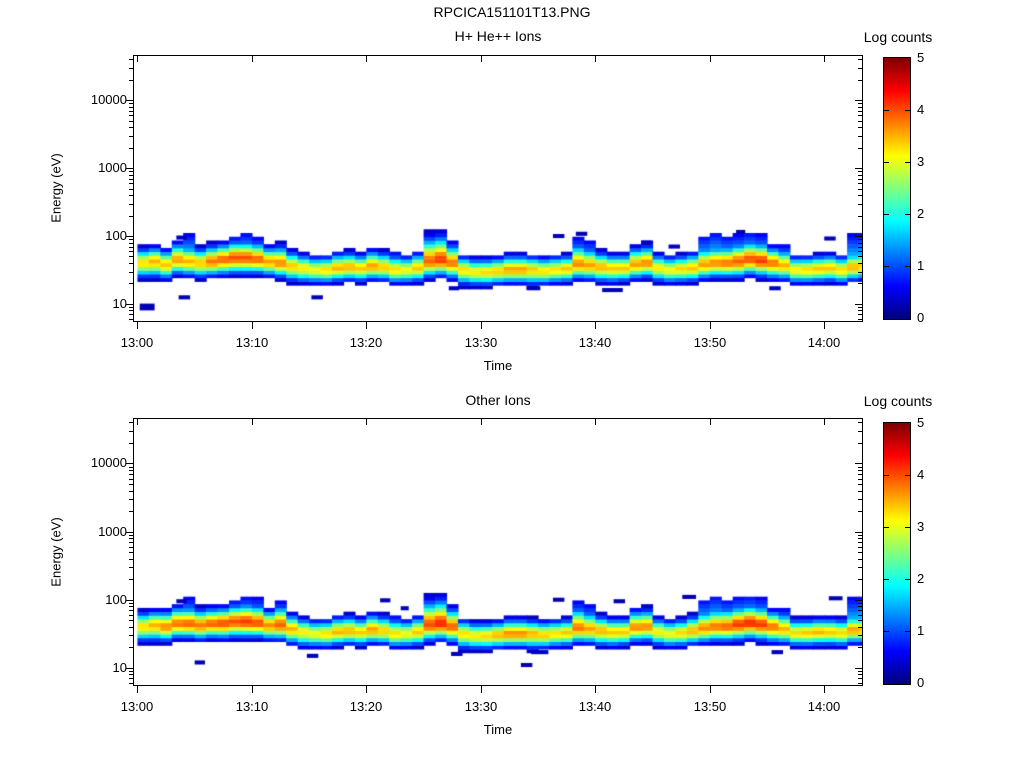 The width and height of the screenshot is (1024, 768). Describe the element at coordinates (921, 161) in the screenshot. I see `colorbar-tick-label: 3` at that location.